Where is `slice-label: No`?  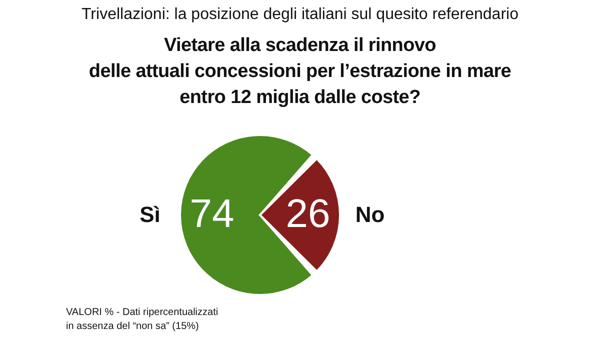
slice-label: No is located at coordinates (370, 214).